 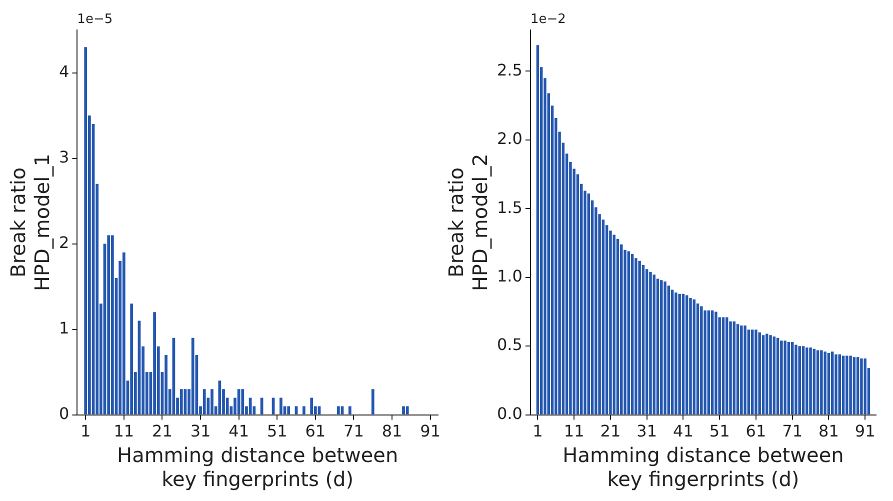 I want to click on text: 1e−5, so click(x=95, y=19).